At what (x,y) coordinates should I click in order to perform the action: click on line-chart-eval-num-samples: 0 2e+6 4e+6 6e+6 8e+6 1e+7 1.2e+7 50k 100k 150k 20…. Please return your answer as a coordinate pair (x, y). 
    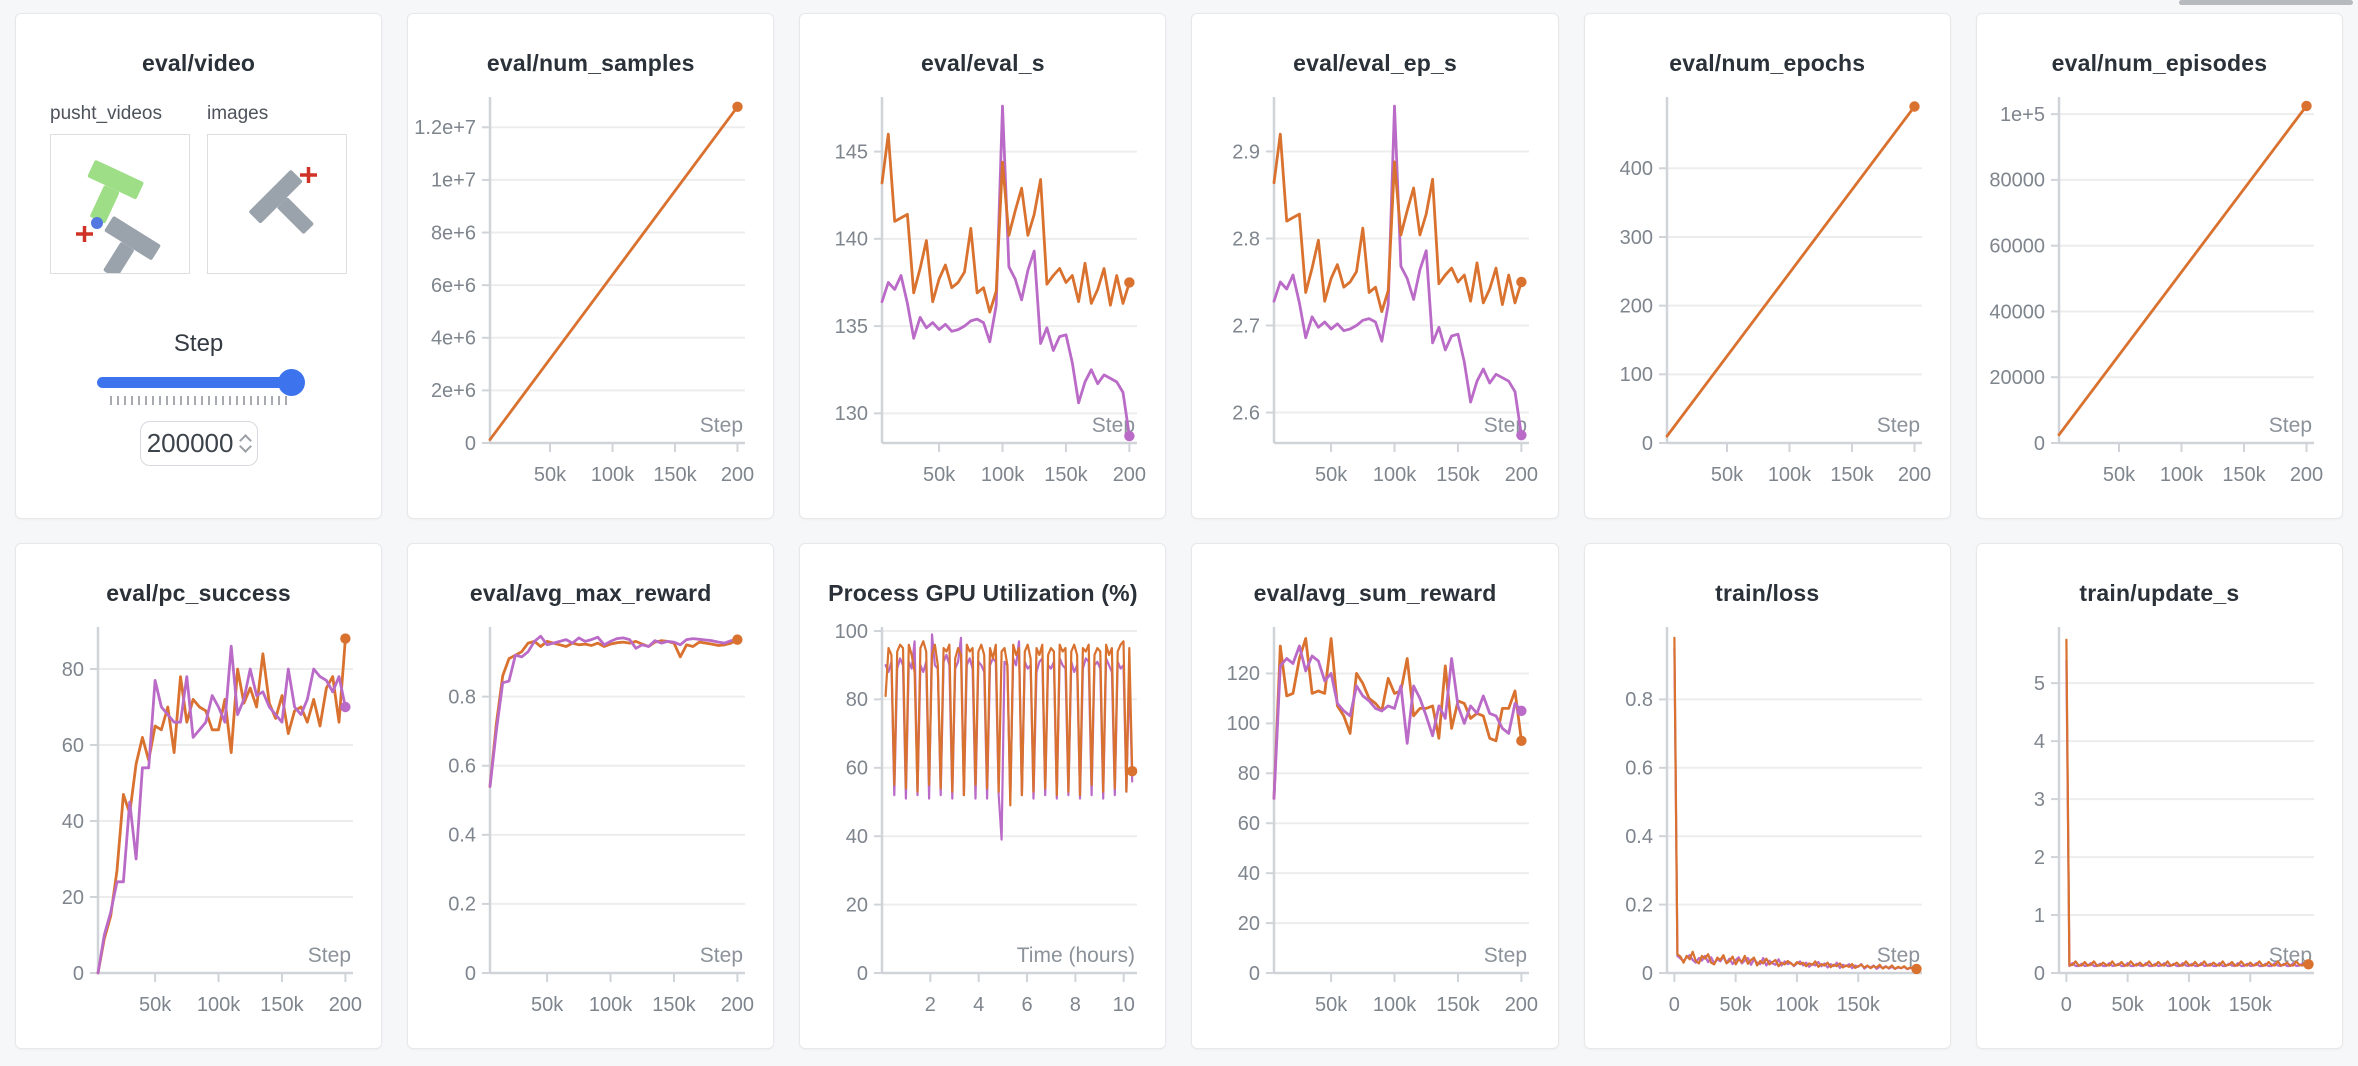
    Looking at the image, I should click on (591, 293).